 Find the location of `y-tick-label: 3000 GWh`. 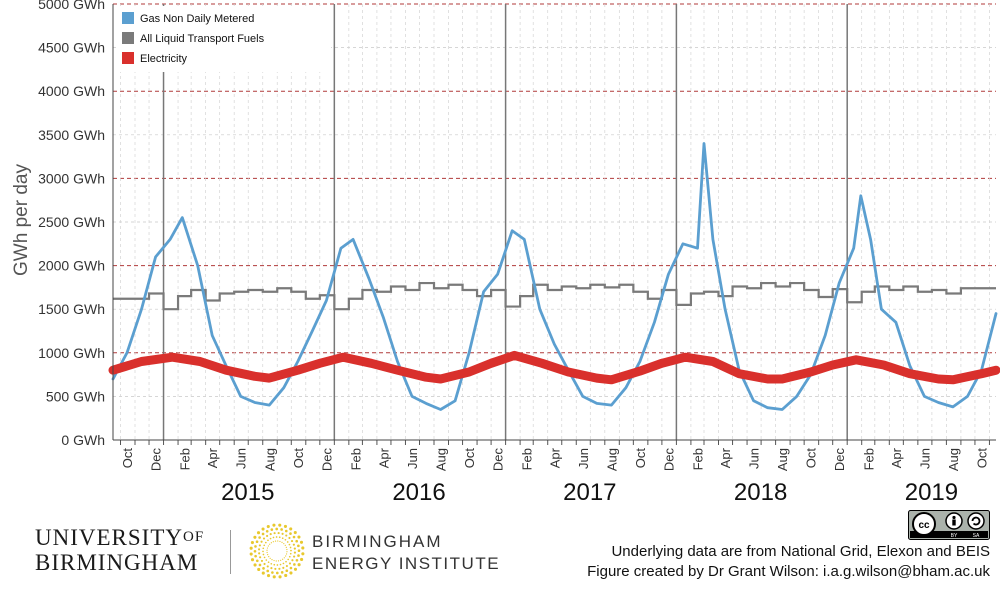

y-tick-label: 3000 GWh is located at coordinates (71, 178).